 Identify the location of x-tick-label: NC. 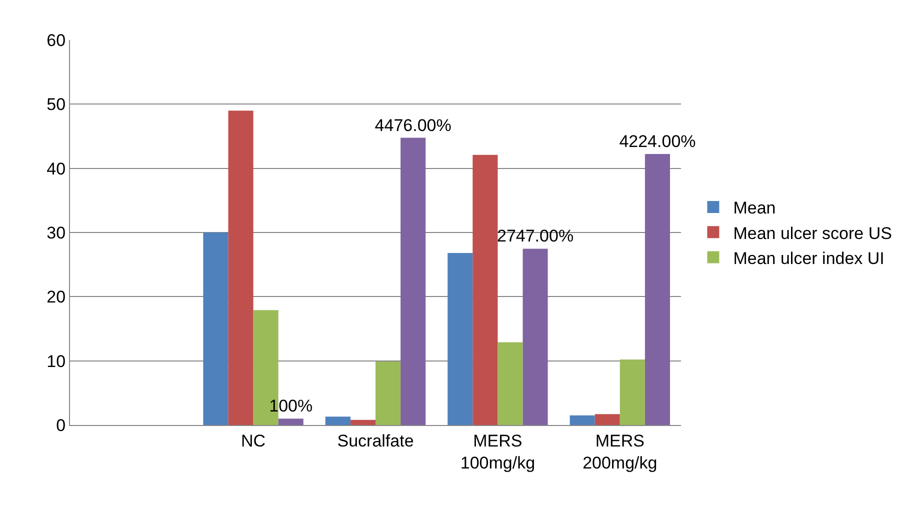
(253, 440).